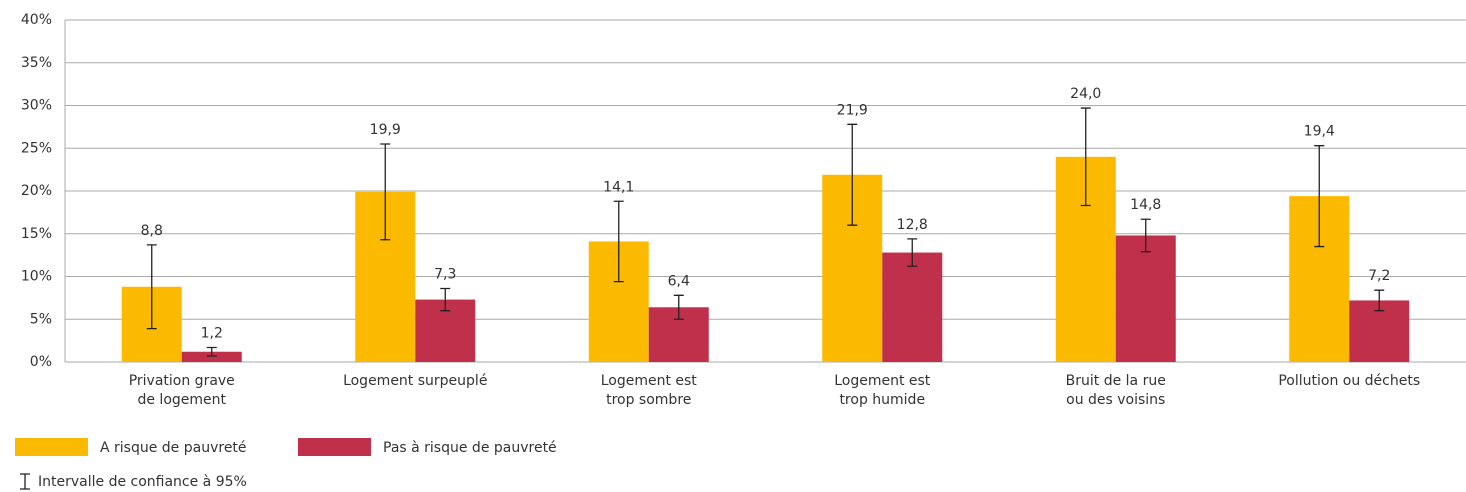  Describe the element at coordinates (36, 191) in the screenshot. I see `y-tick-label: 20%` at that location.